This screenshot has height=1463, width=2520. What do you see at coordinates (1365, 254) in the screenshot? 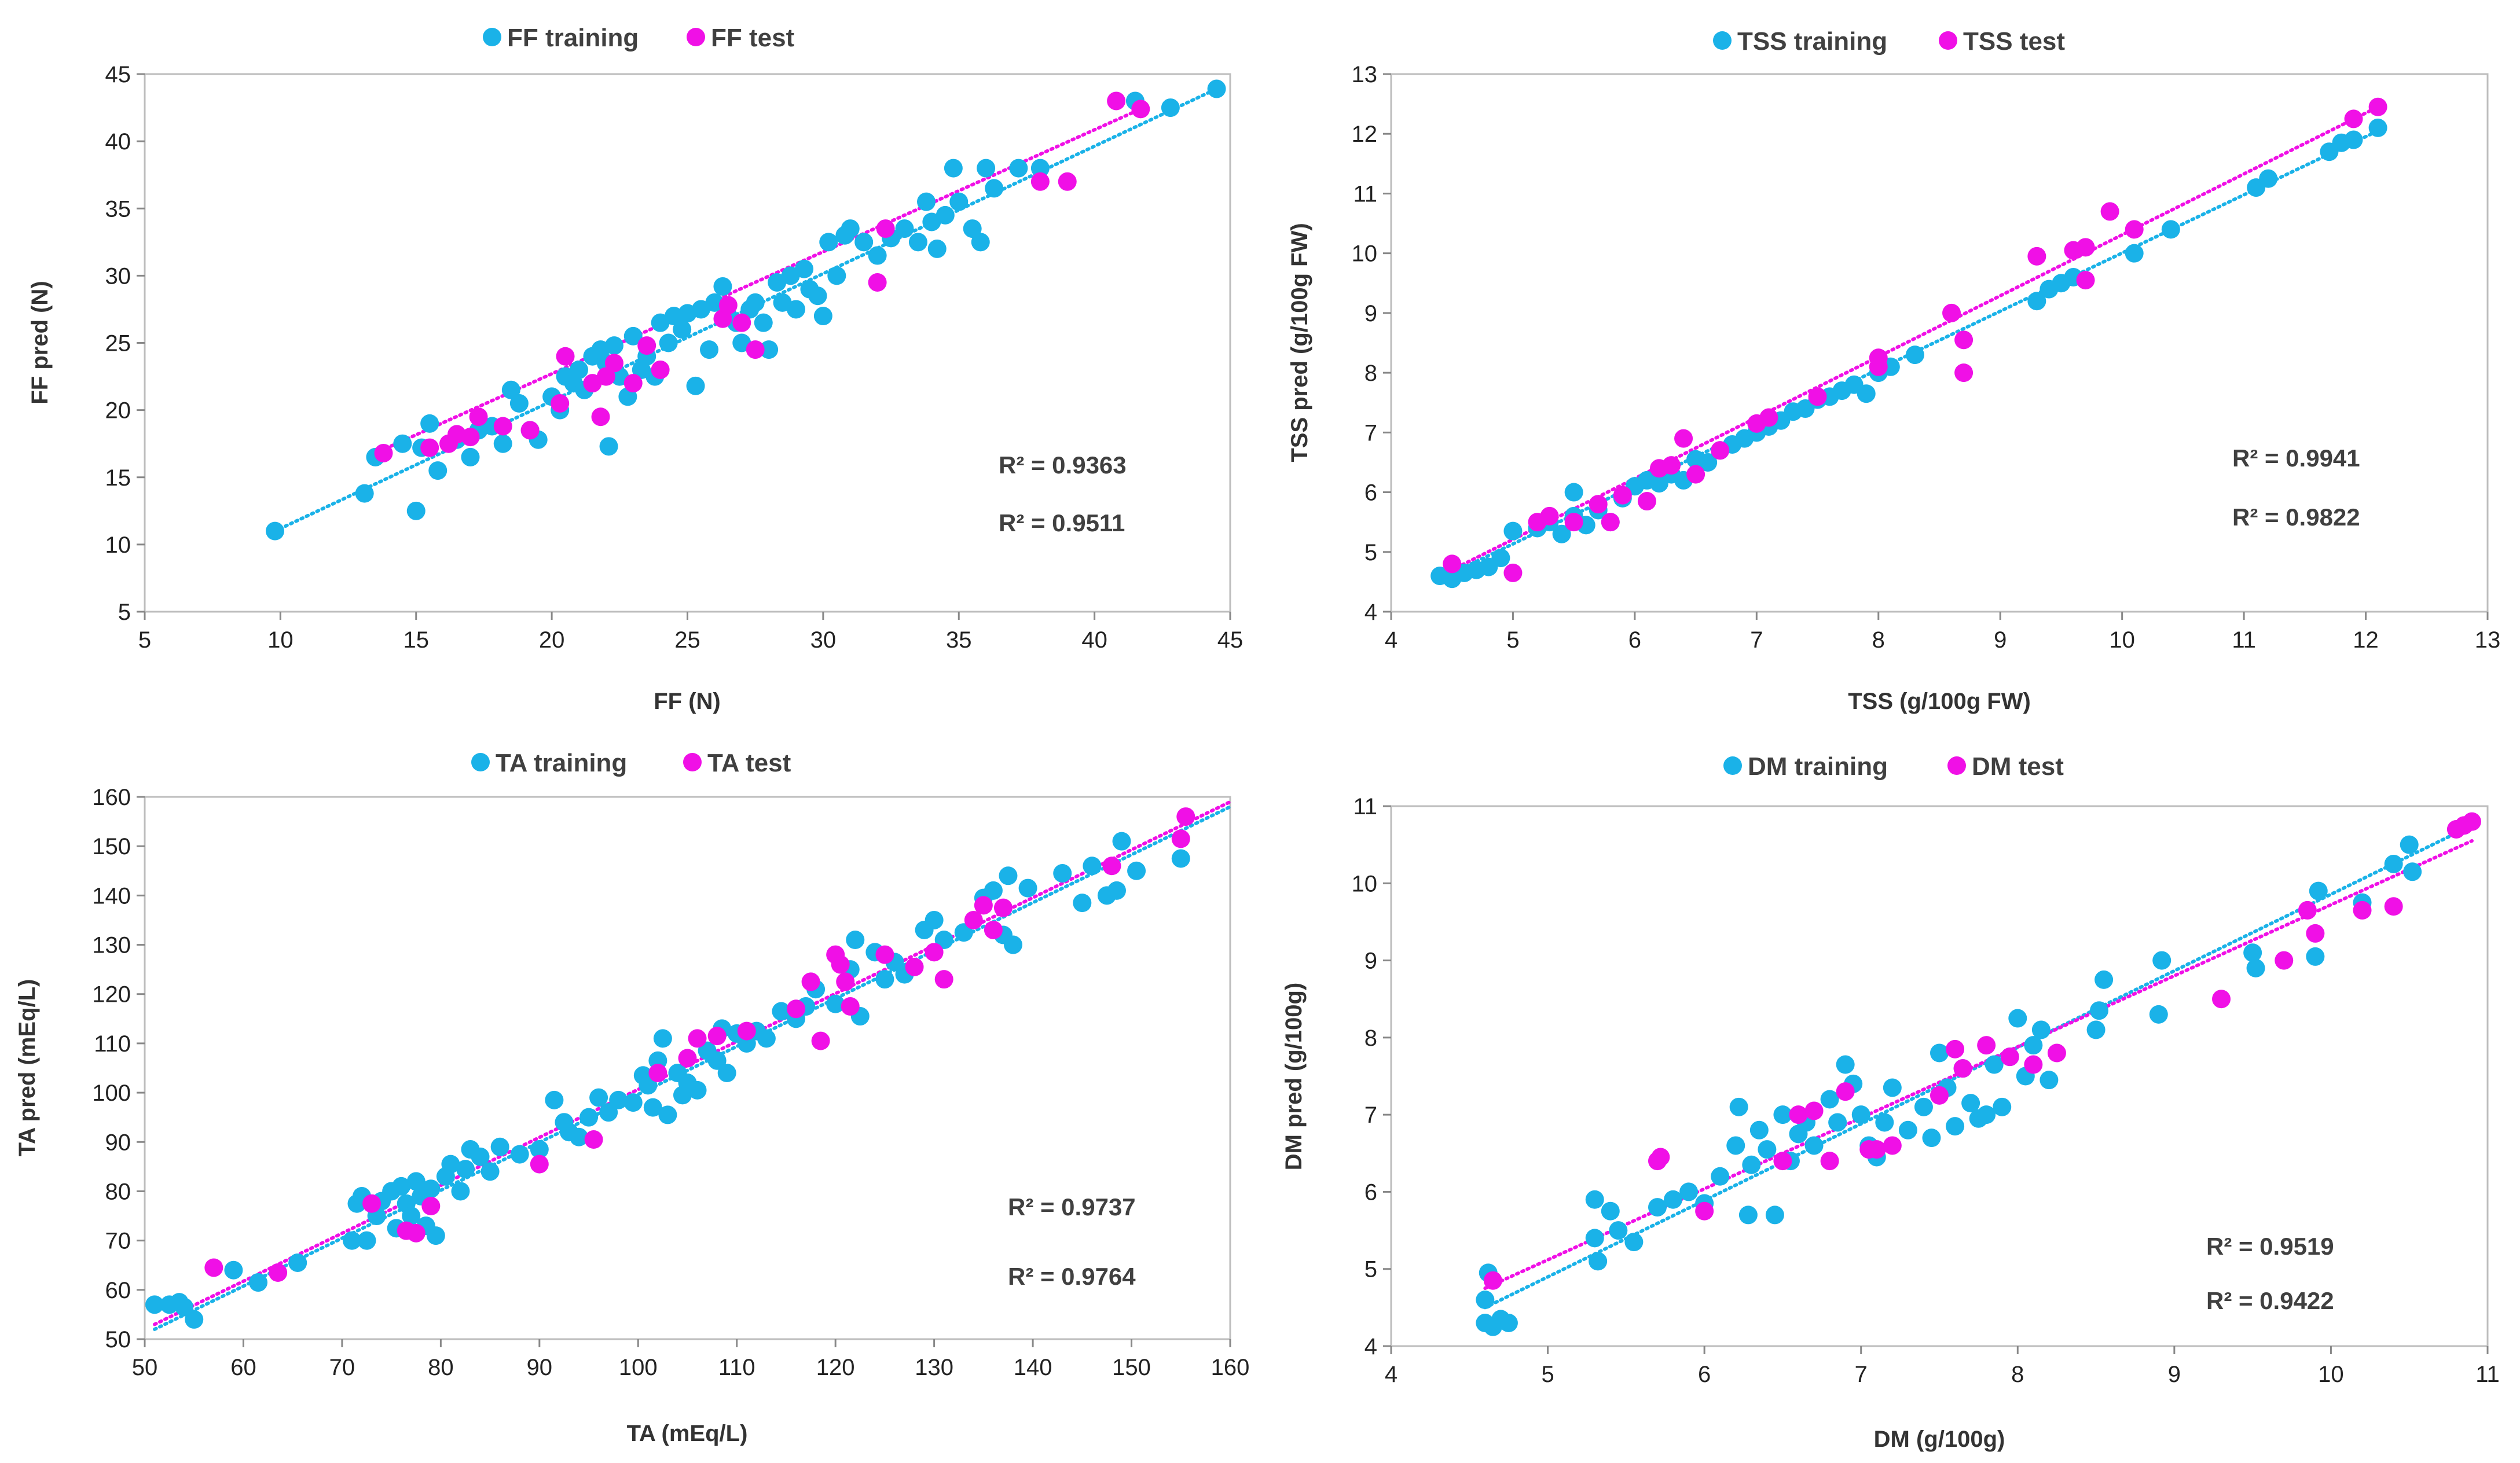
I see `tss-y-tick-label: 10` at bounding box center [1365, 254].